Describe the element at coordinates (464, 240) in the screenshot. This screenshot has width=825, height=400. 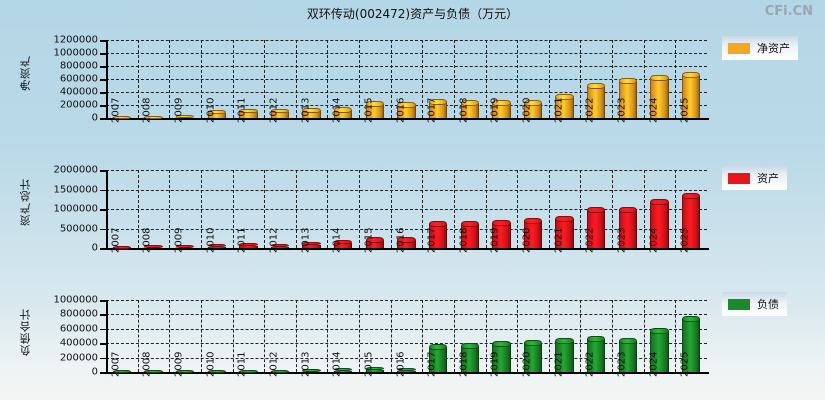
I see `x-tick-label: 2018` at that location.